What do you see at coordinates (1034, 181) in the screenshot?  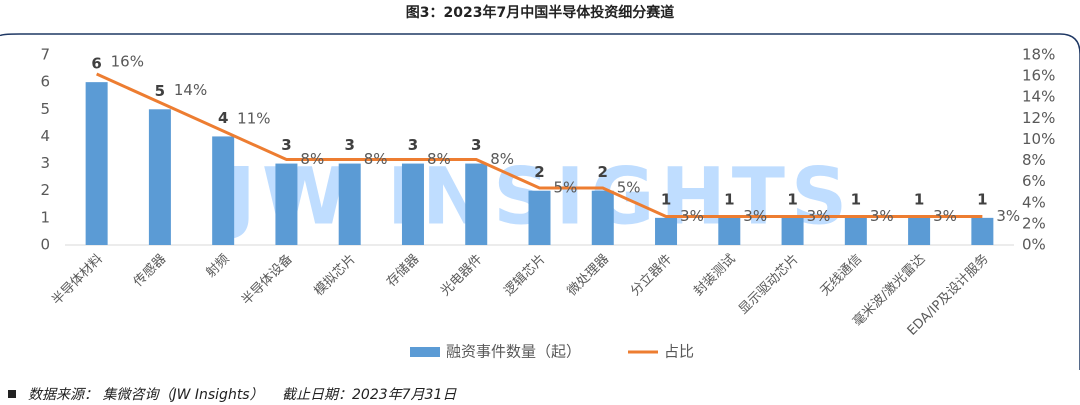 I see `y2-tick-label: 6%` at bounding box center [1034, 181].